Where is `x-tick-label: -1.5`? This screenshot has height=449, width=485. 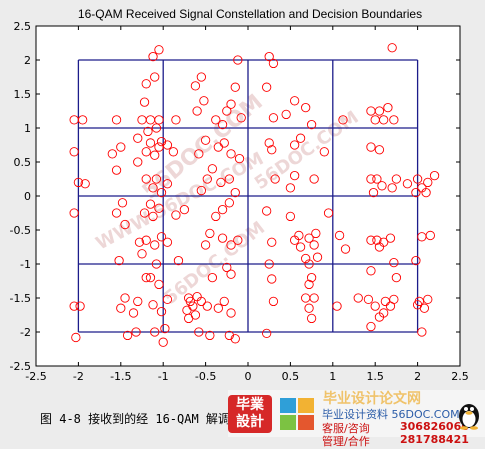 x-tick-label: -1.5 is located at coordinates (120, 376).